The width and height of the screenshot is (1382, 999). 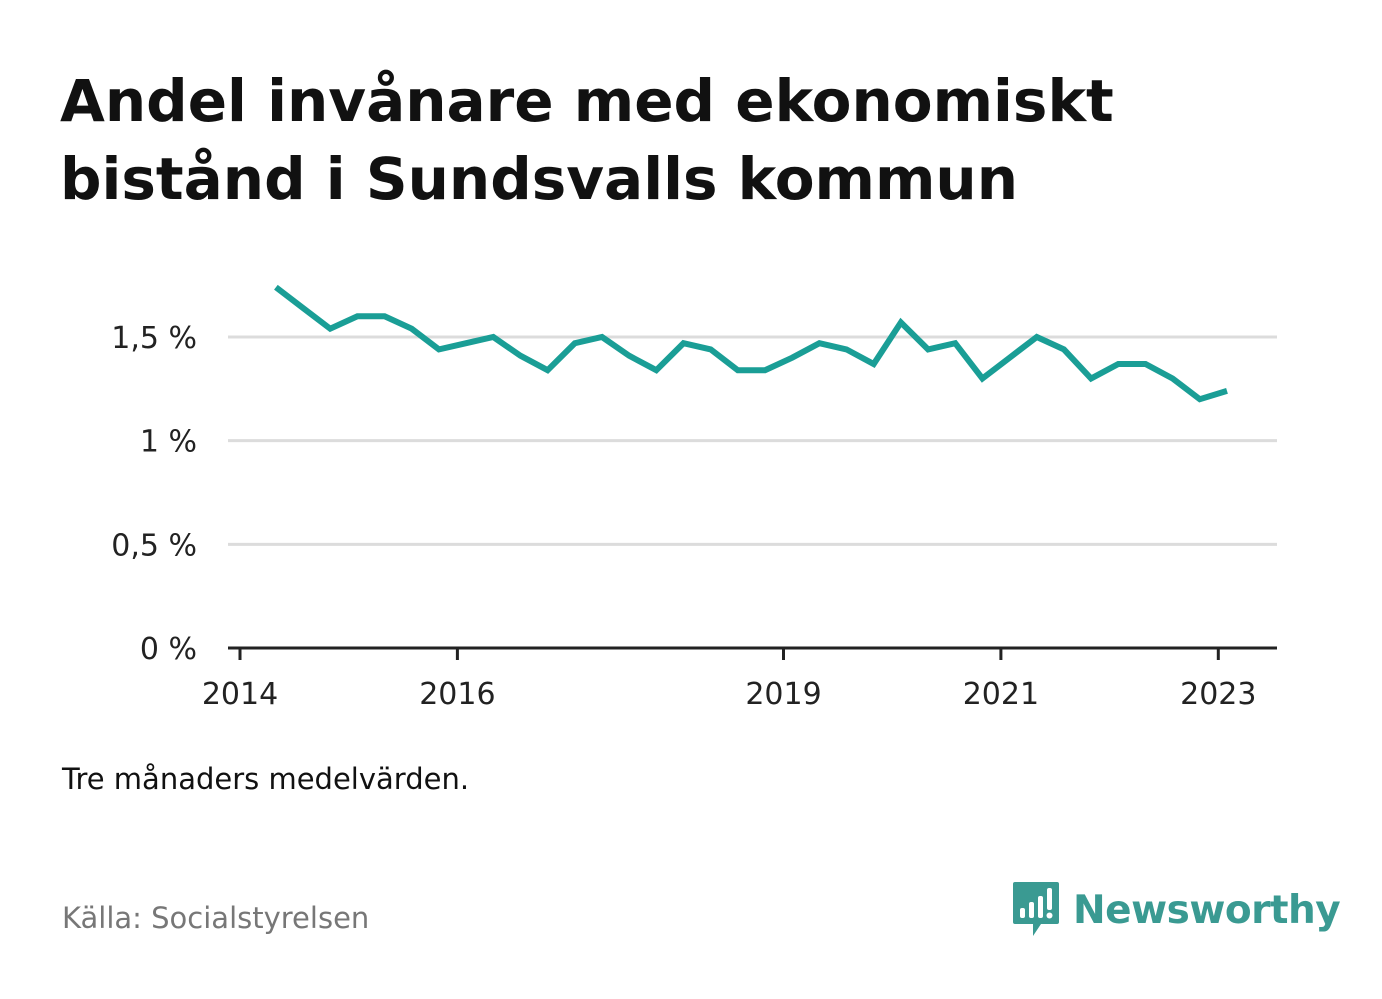 What do you see at coordinates (154, 338) in the screenshot?
I see `y-tick-label: 1,5 %` at bounding box center [154, 338].